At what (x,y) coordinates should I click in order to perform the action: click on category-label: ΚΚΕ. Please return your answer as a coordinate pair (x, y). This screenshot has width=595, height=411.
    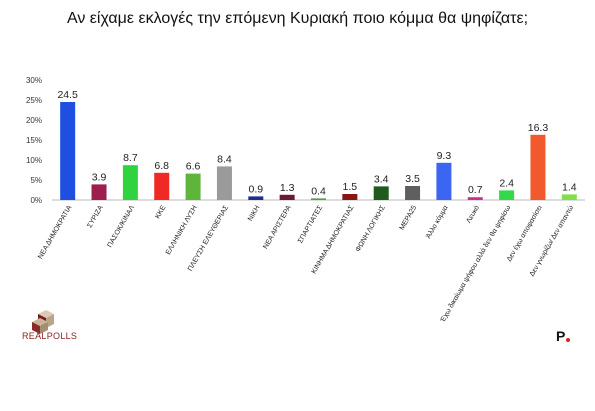
    Looking at the image, I should click on (160, 212).